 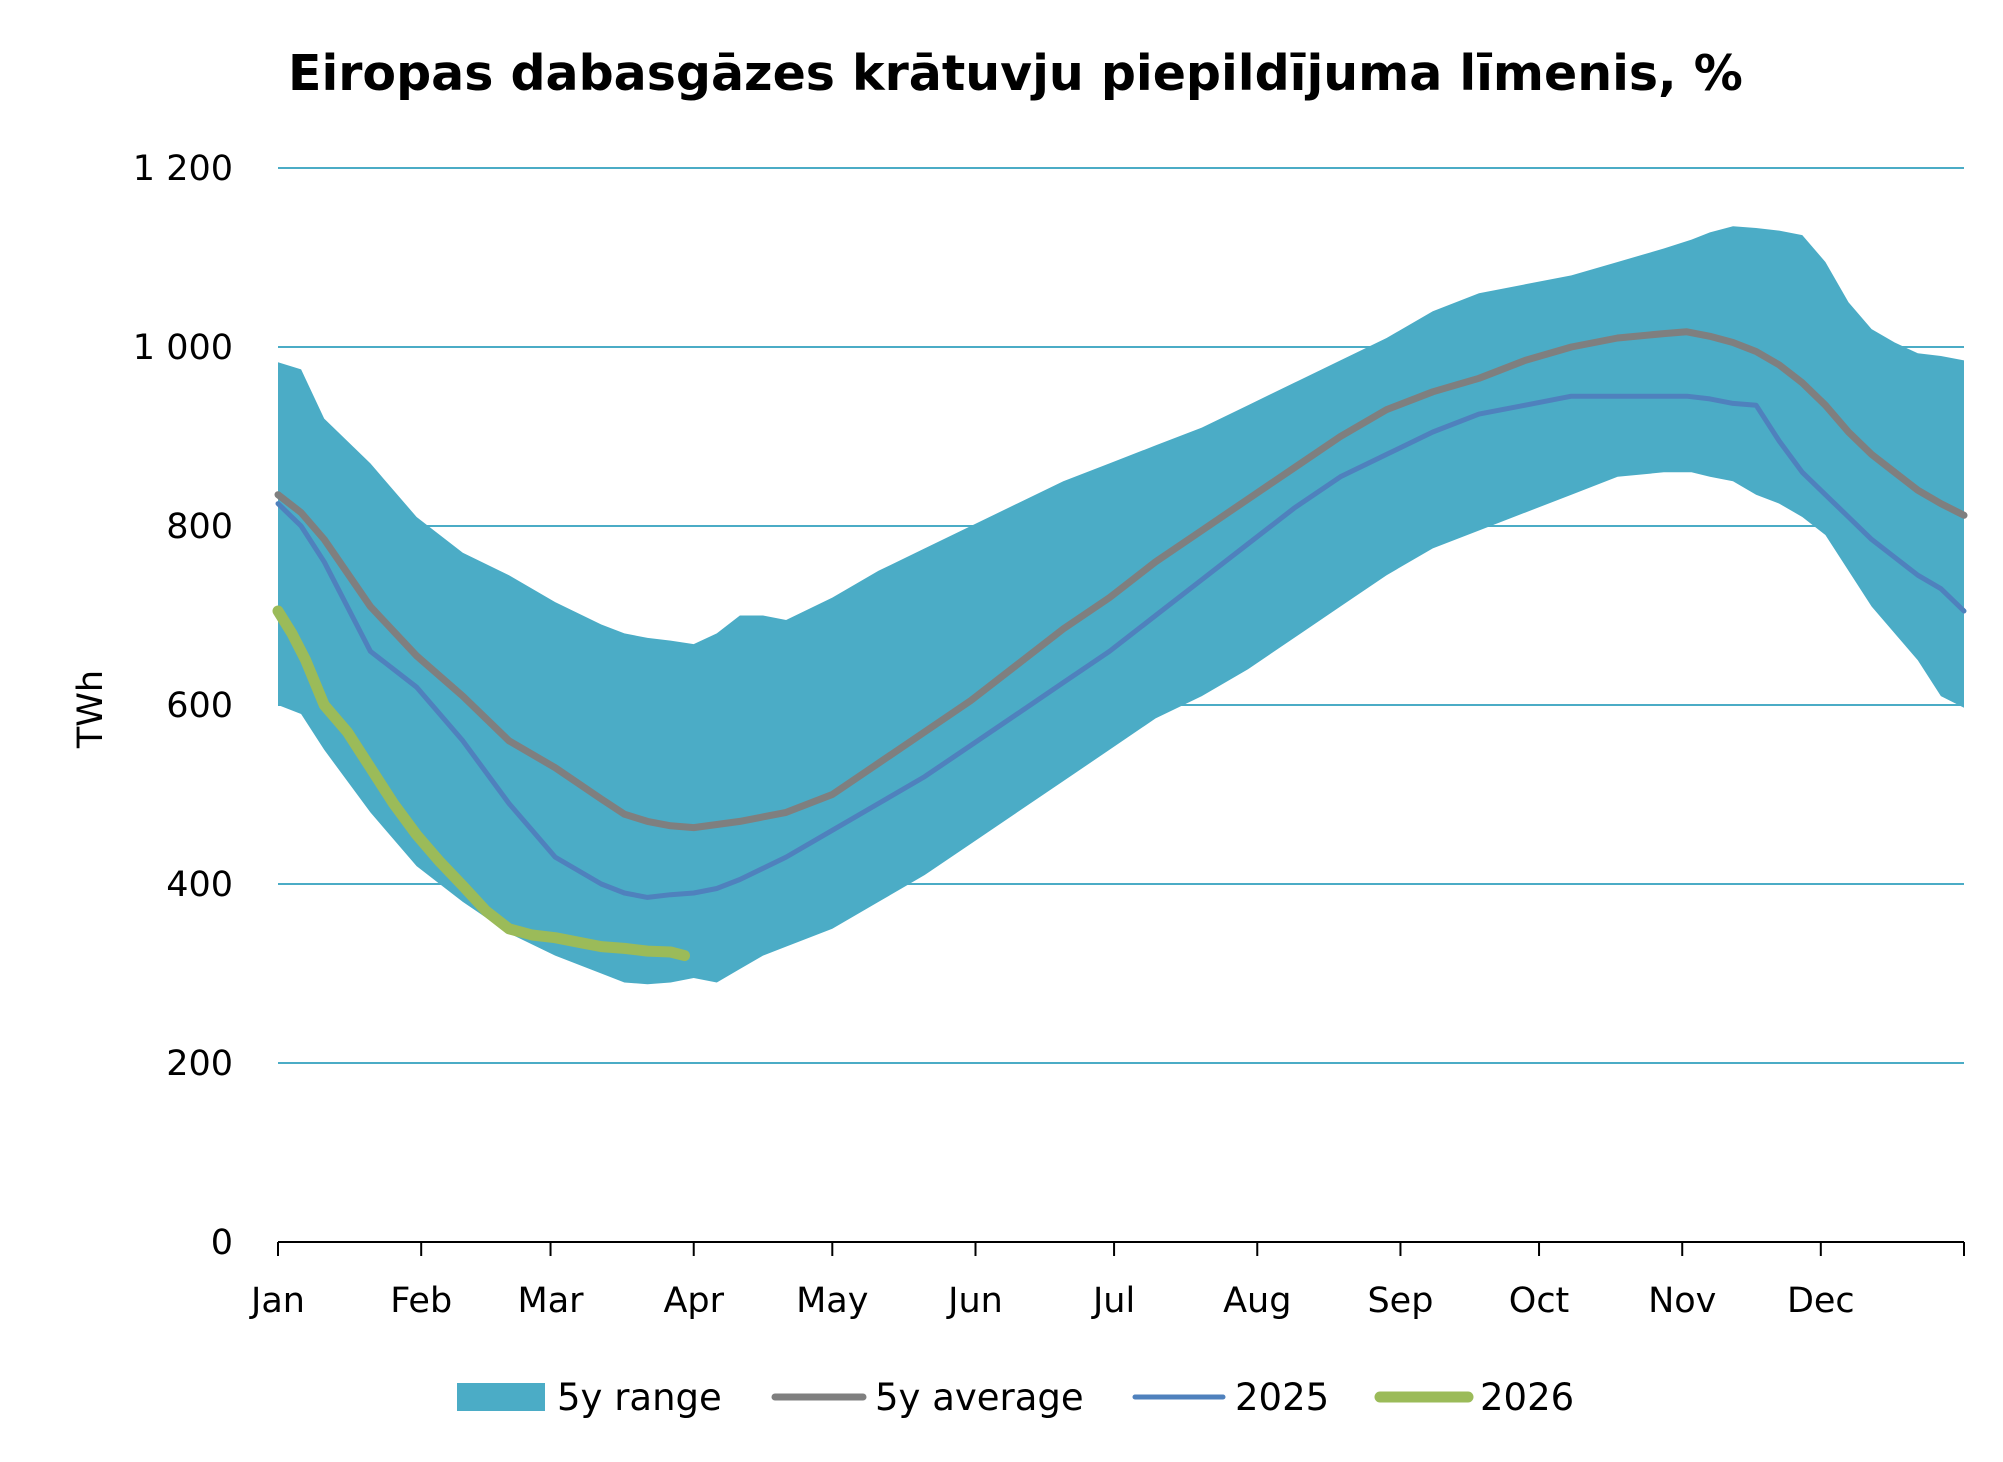 I want to click on y-tick-label: 400, so click(x=199, y=885).